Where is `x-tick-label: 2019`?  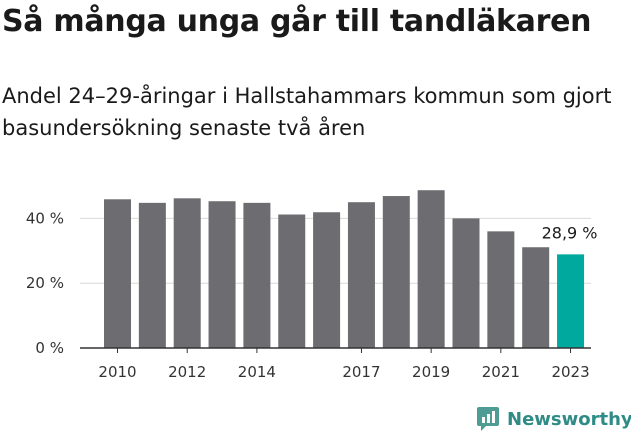 x-tick-label: 2019 is located at coordinates (431, 372).